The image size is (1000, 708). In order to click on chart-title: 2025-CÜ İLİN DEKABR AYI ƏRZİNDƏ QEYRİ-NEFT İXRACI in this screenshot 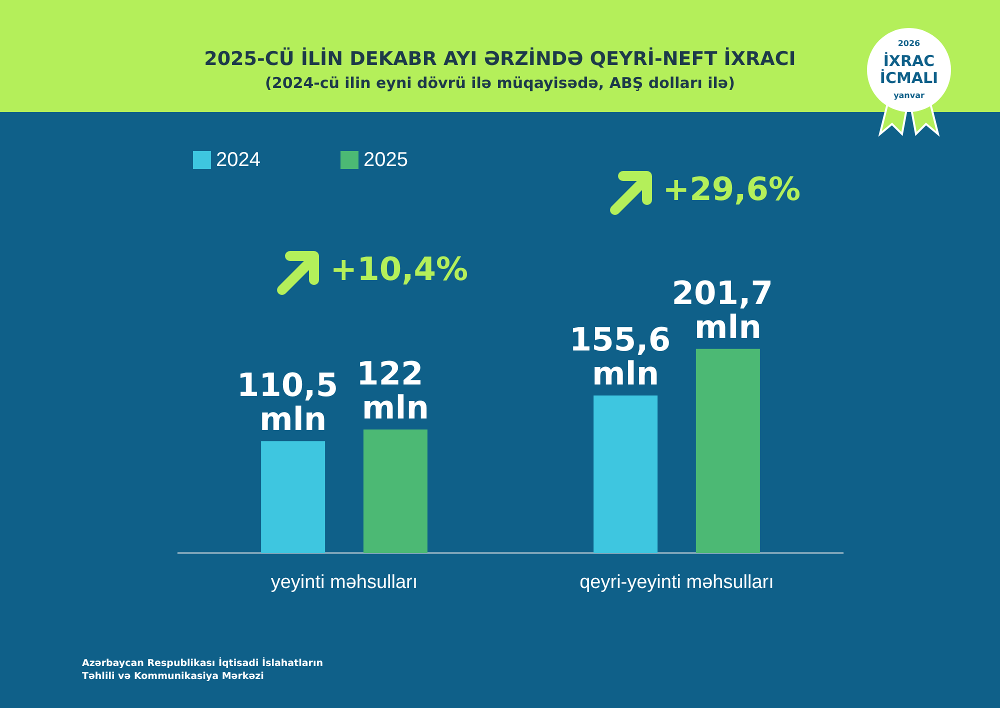, I will do `click(500, 59)`.